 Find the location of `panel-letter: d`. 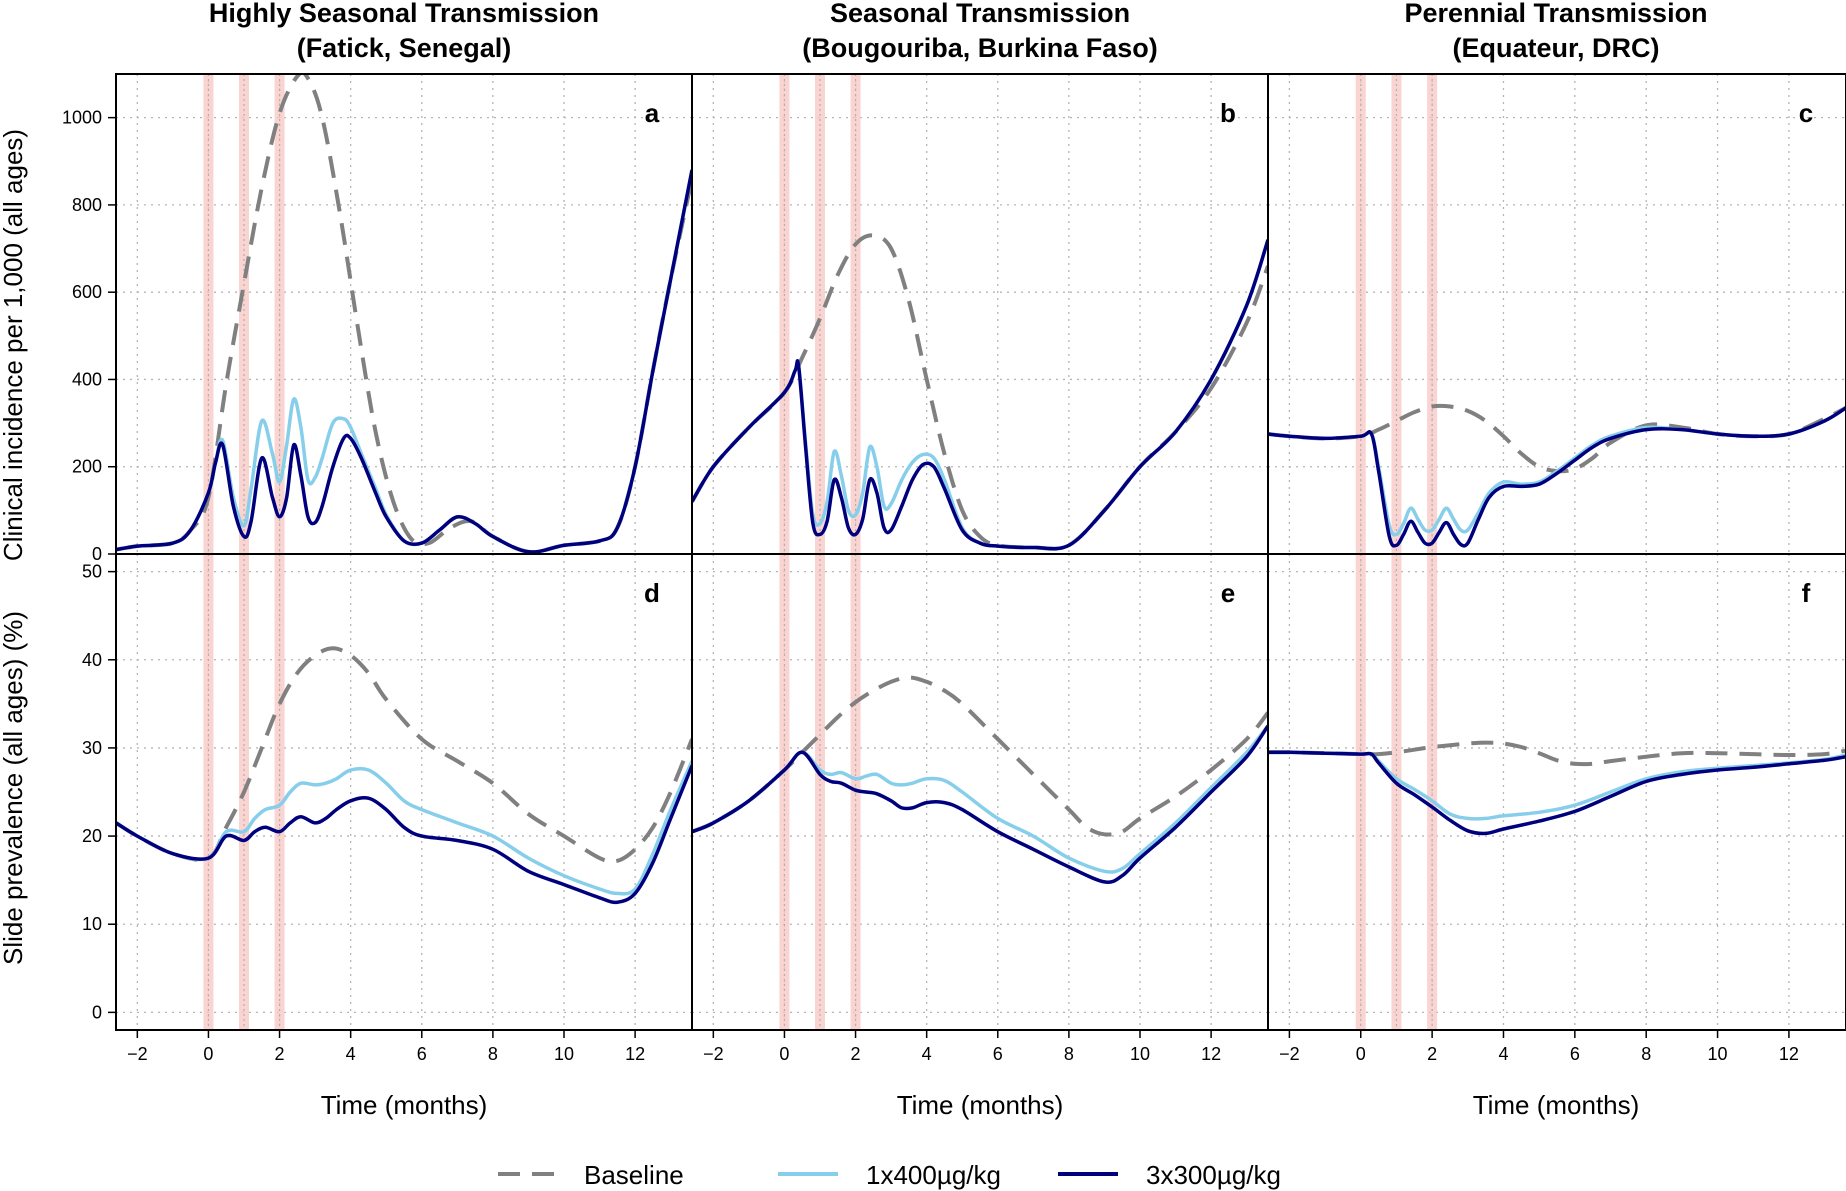

panel-letter: d is located at coordinates (652, 593).